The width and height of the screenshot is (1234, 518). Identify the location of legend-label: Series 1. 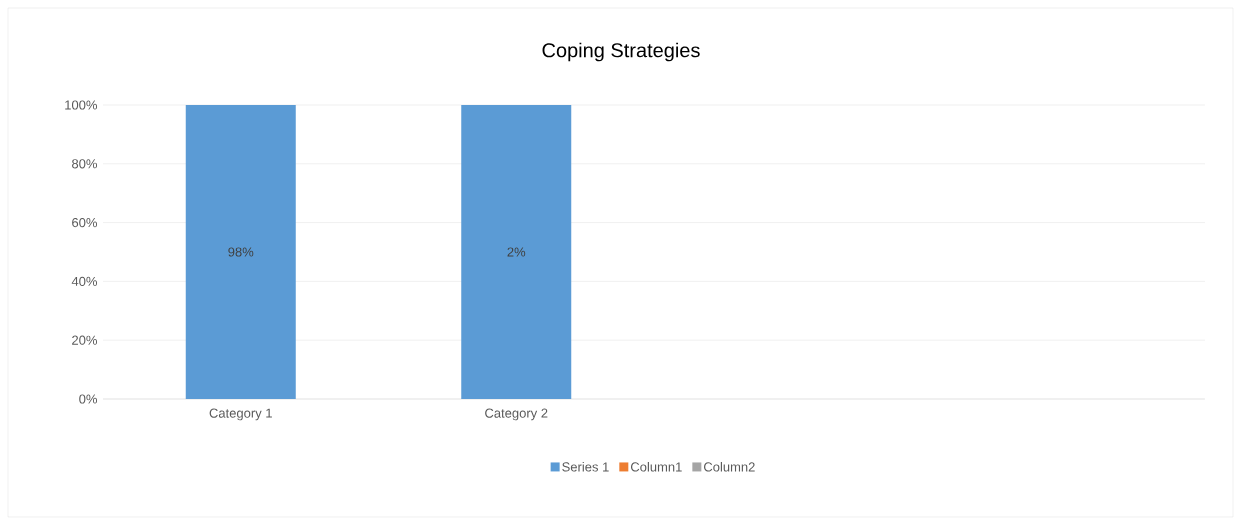
(585, 466).